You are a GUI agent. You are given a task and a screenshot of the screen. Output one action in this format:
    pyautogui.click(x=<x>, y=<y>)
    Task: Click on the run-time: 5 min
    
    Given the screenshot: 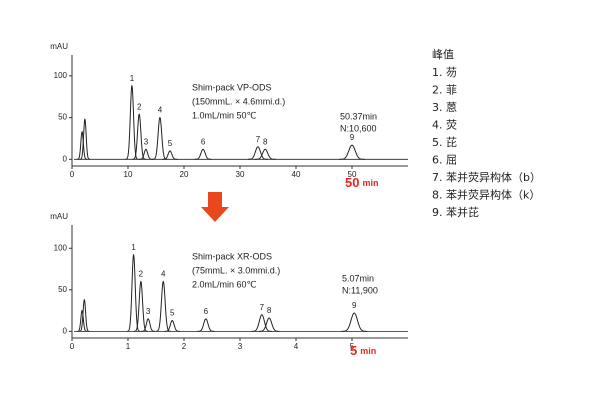 What is the action you would take?
    pyautogui.click(x=363, y=350)
    